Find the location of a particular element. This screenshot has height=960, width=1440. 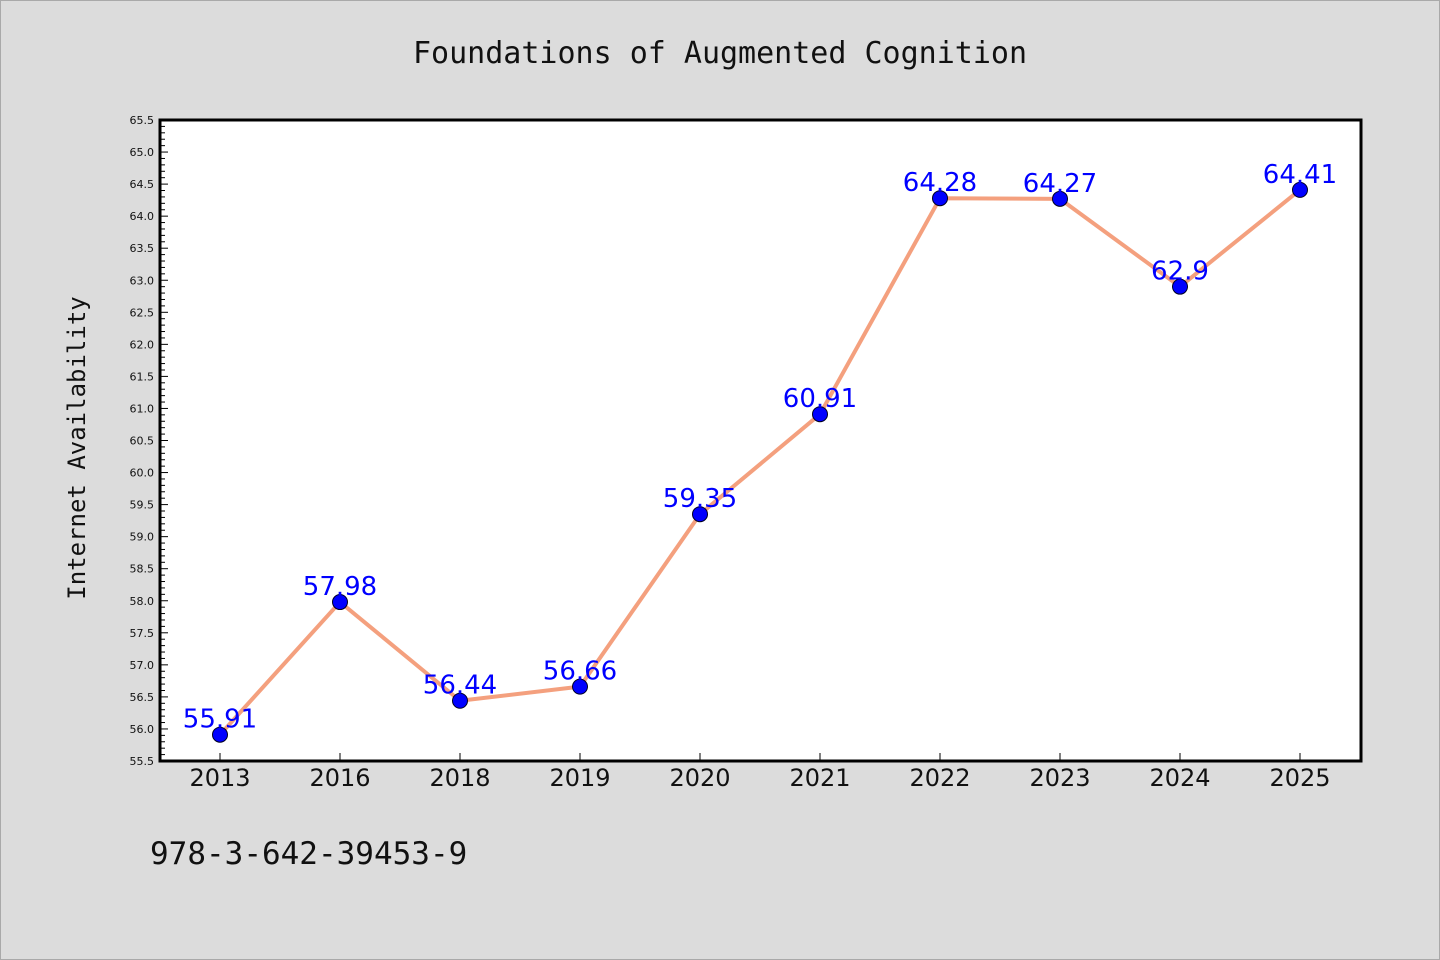

data-label: 62.9 is located at coordinates (1180, 272).